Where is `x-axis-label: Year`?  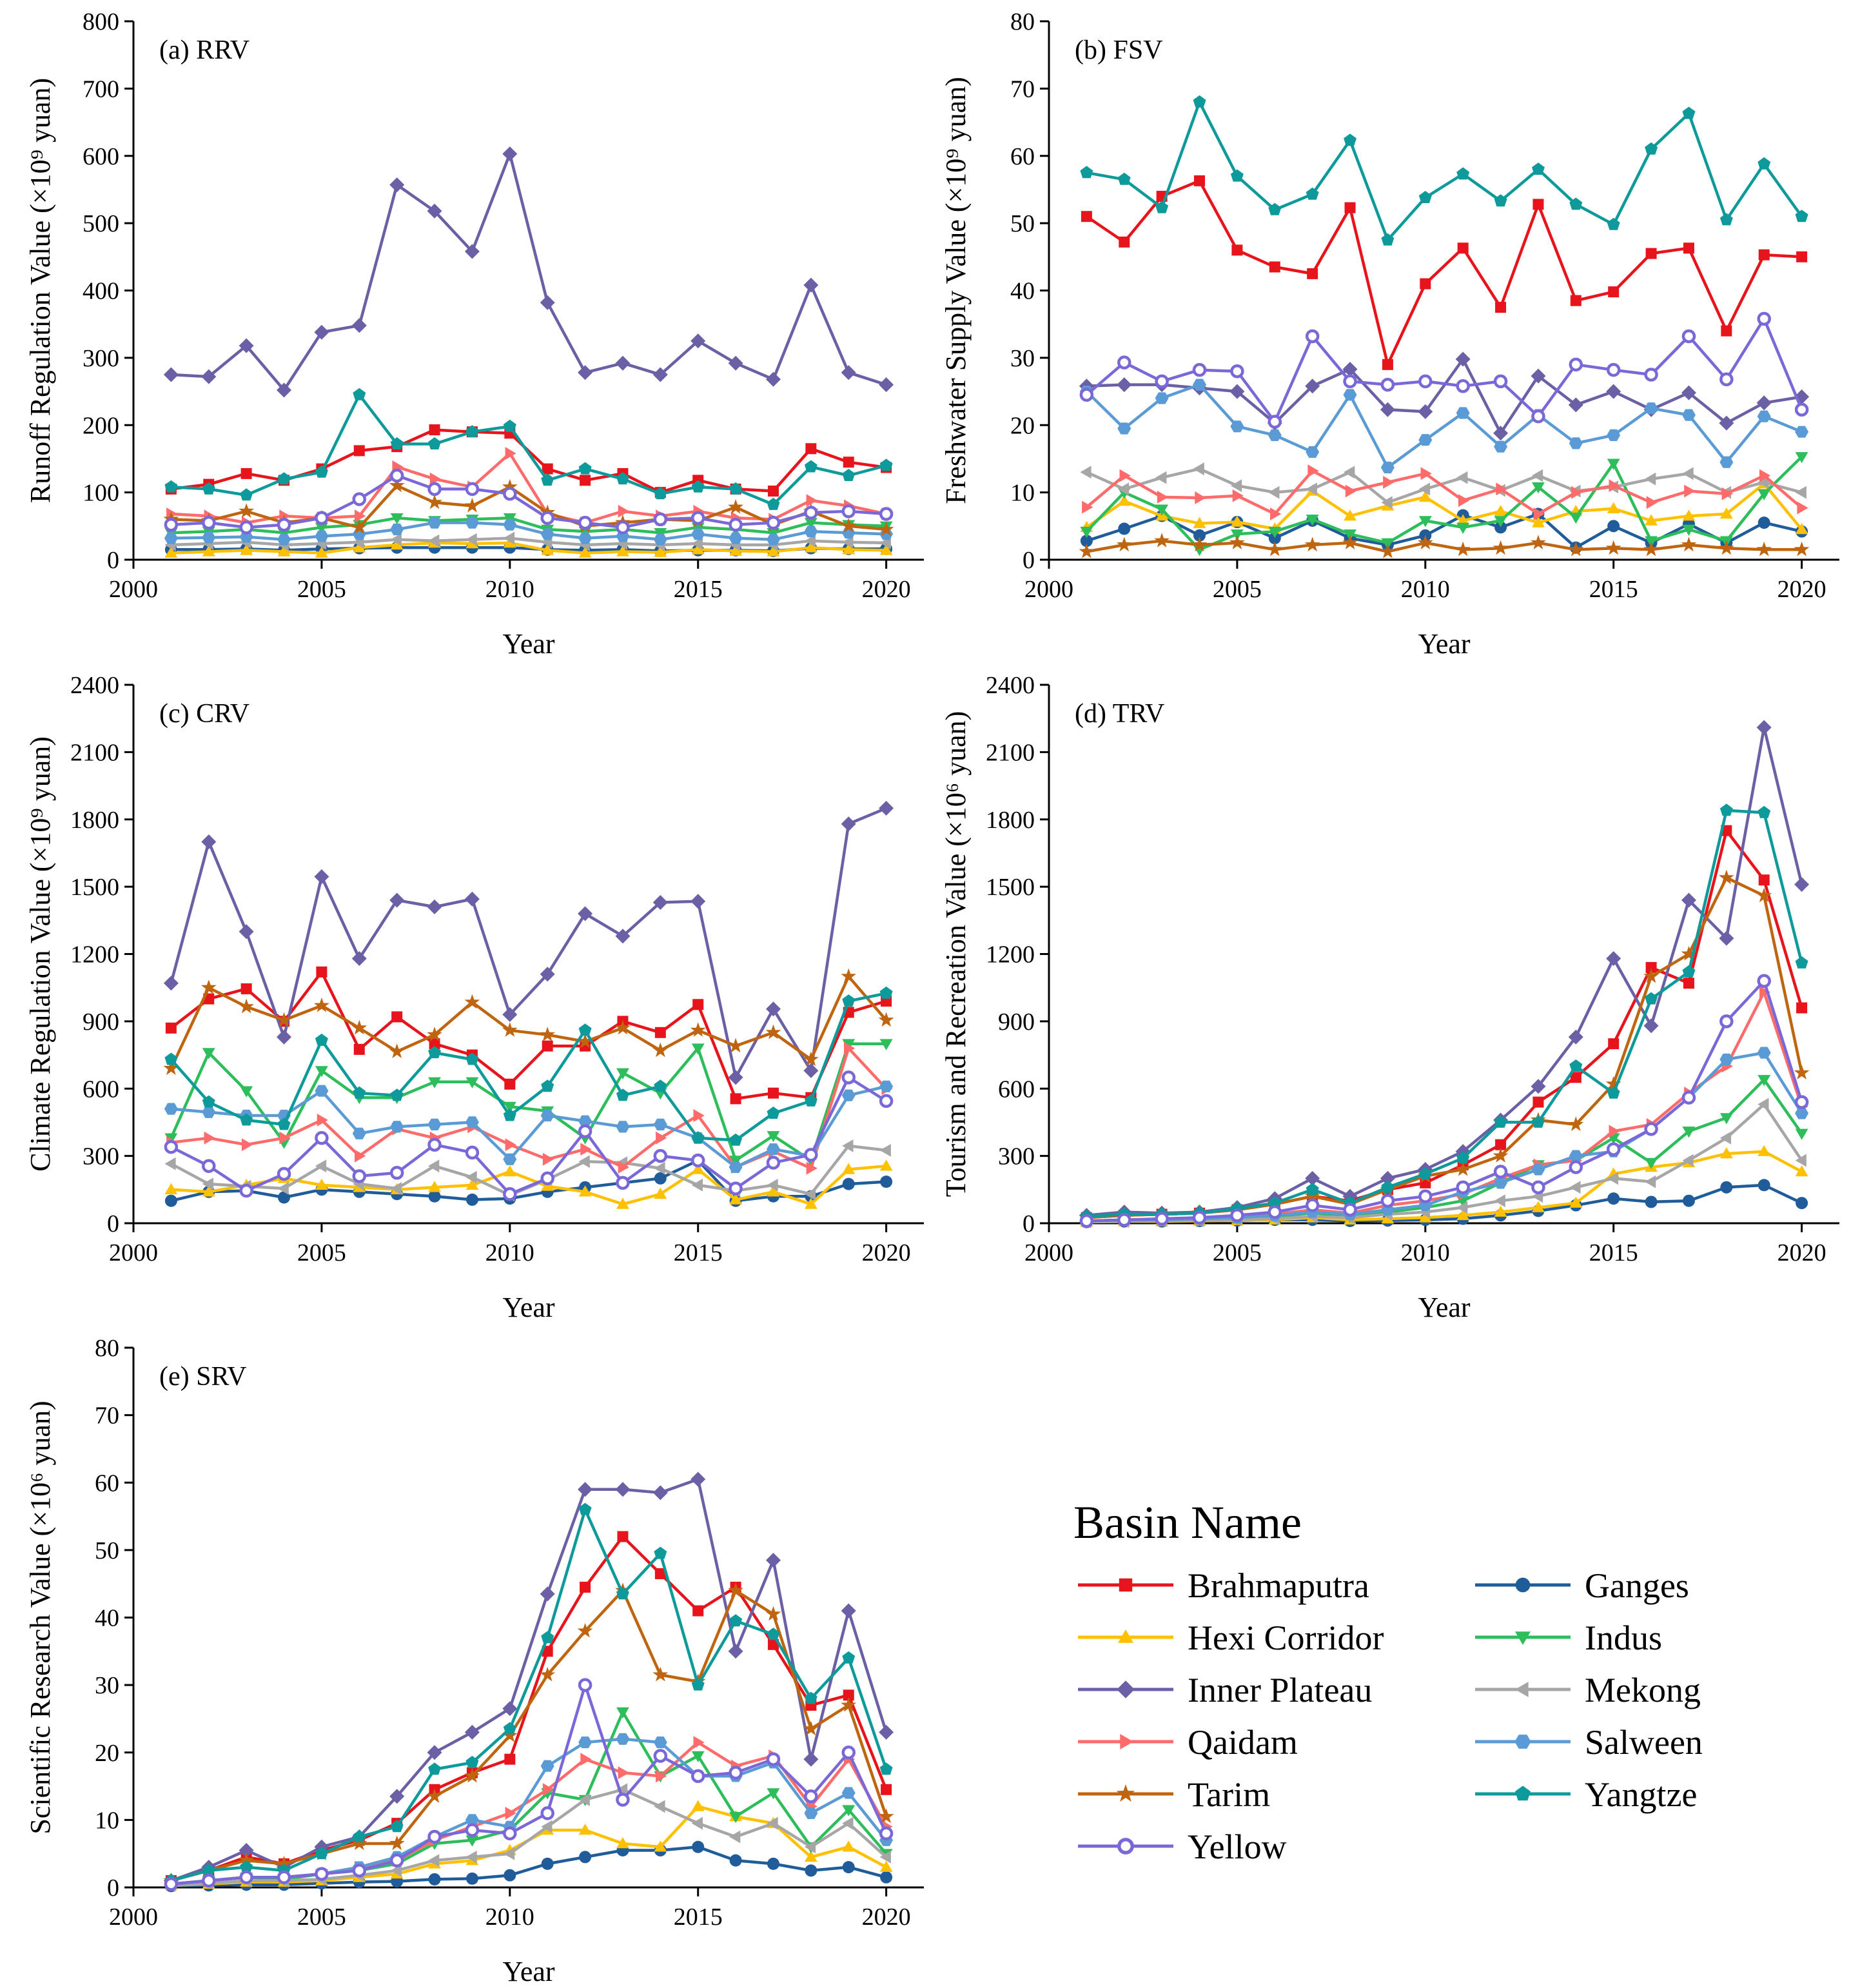
x-axis-label: Year is located at coordinates (1444, 1307).